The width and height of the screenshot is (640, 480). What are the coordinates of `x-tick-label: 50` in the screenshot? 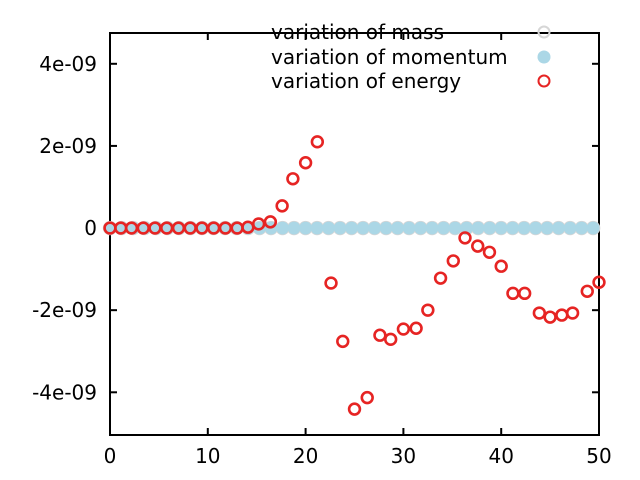 It's located at (598, 456).